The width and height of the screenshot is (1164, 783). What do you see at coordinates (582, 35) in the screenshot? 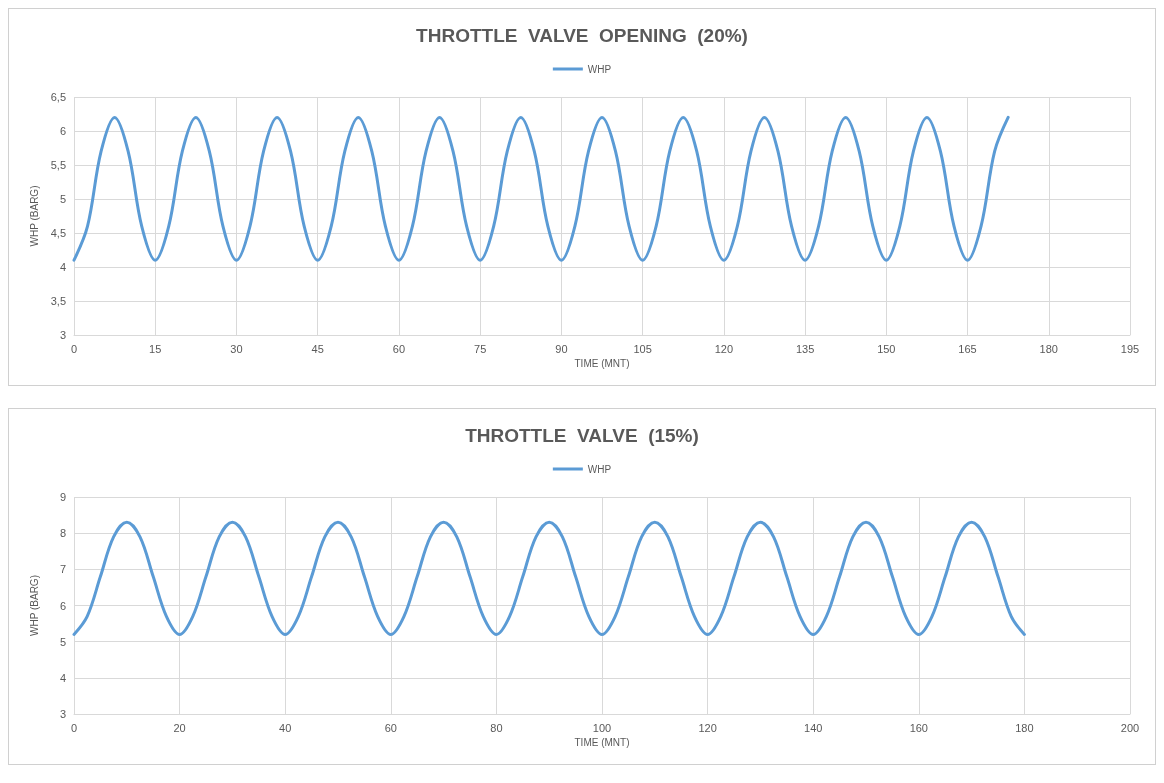
I see `chart-title: THROTTLE VALVE OPENING (20%)` at bounding box center [582, 35].